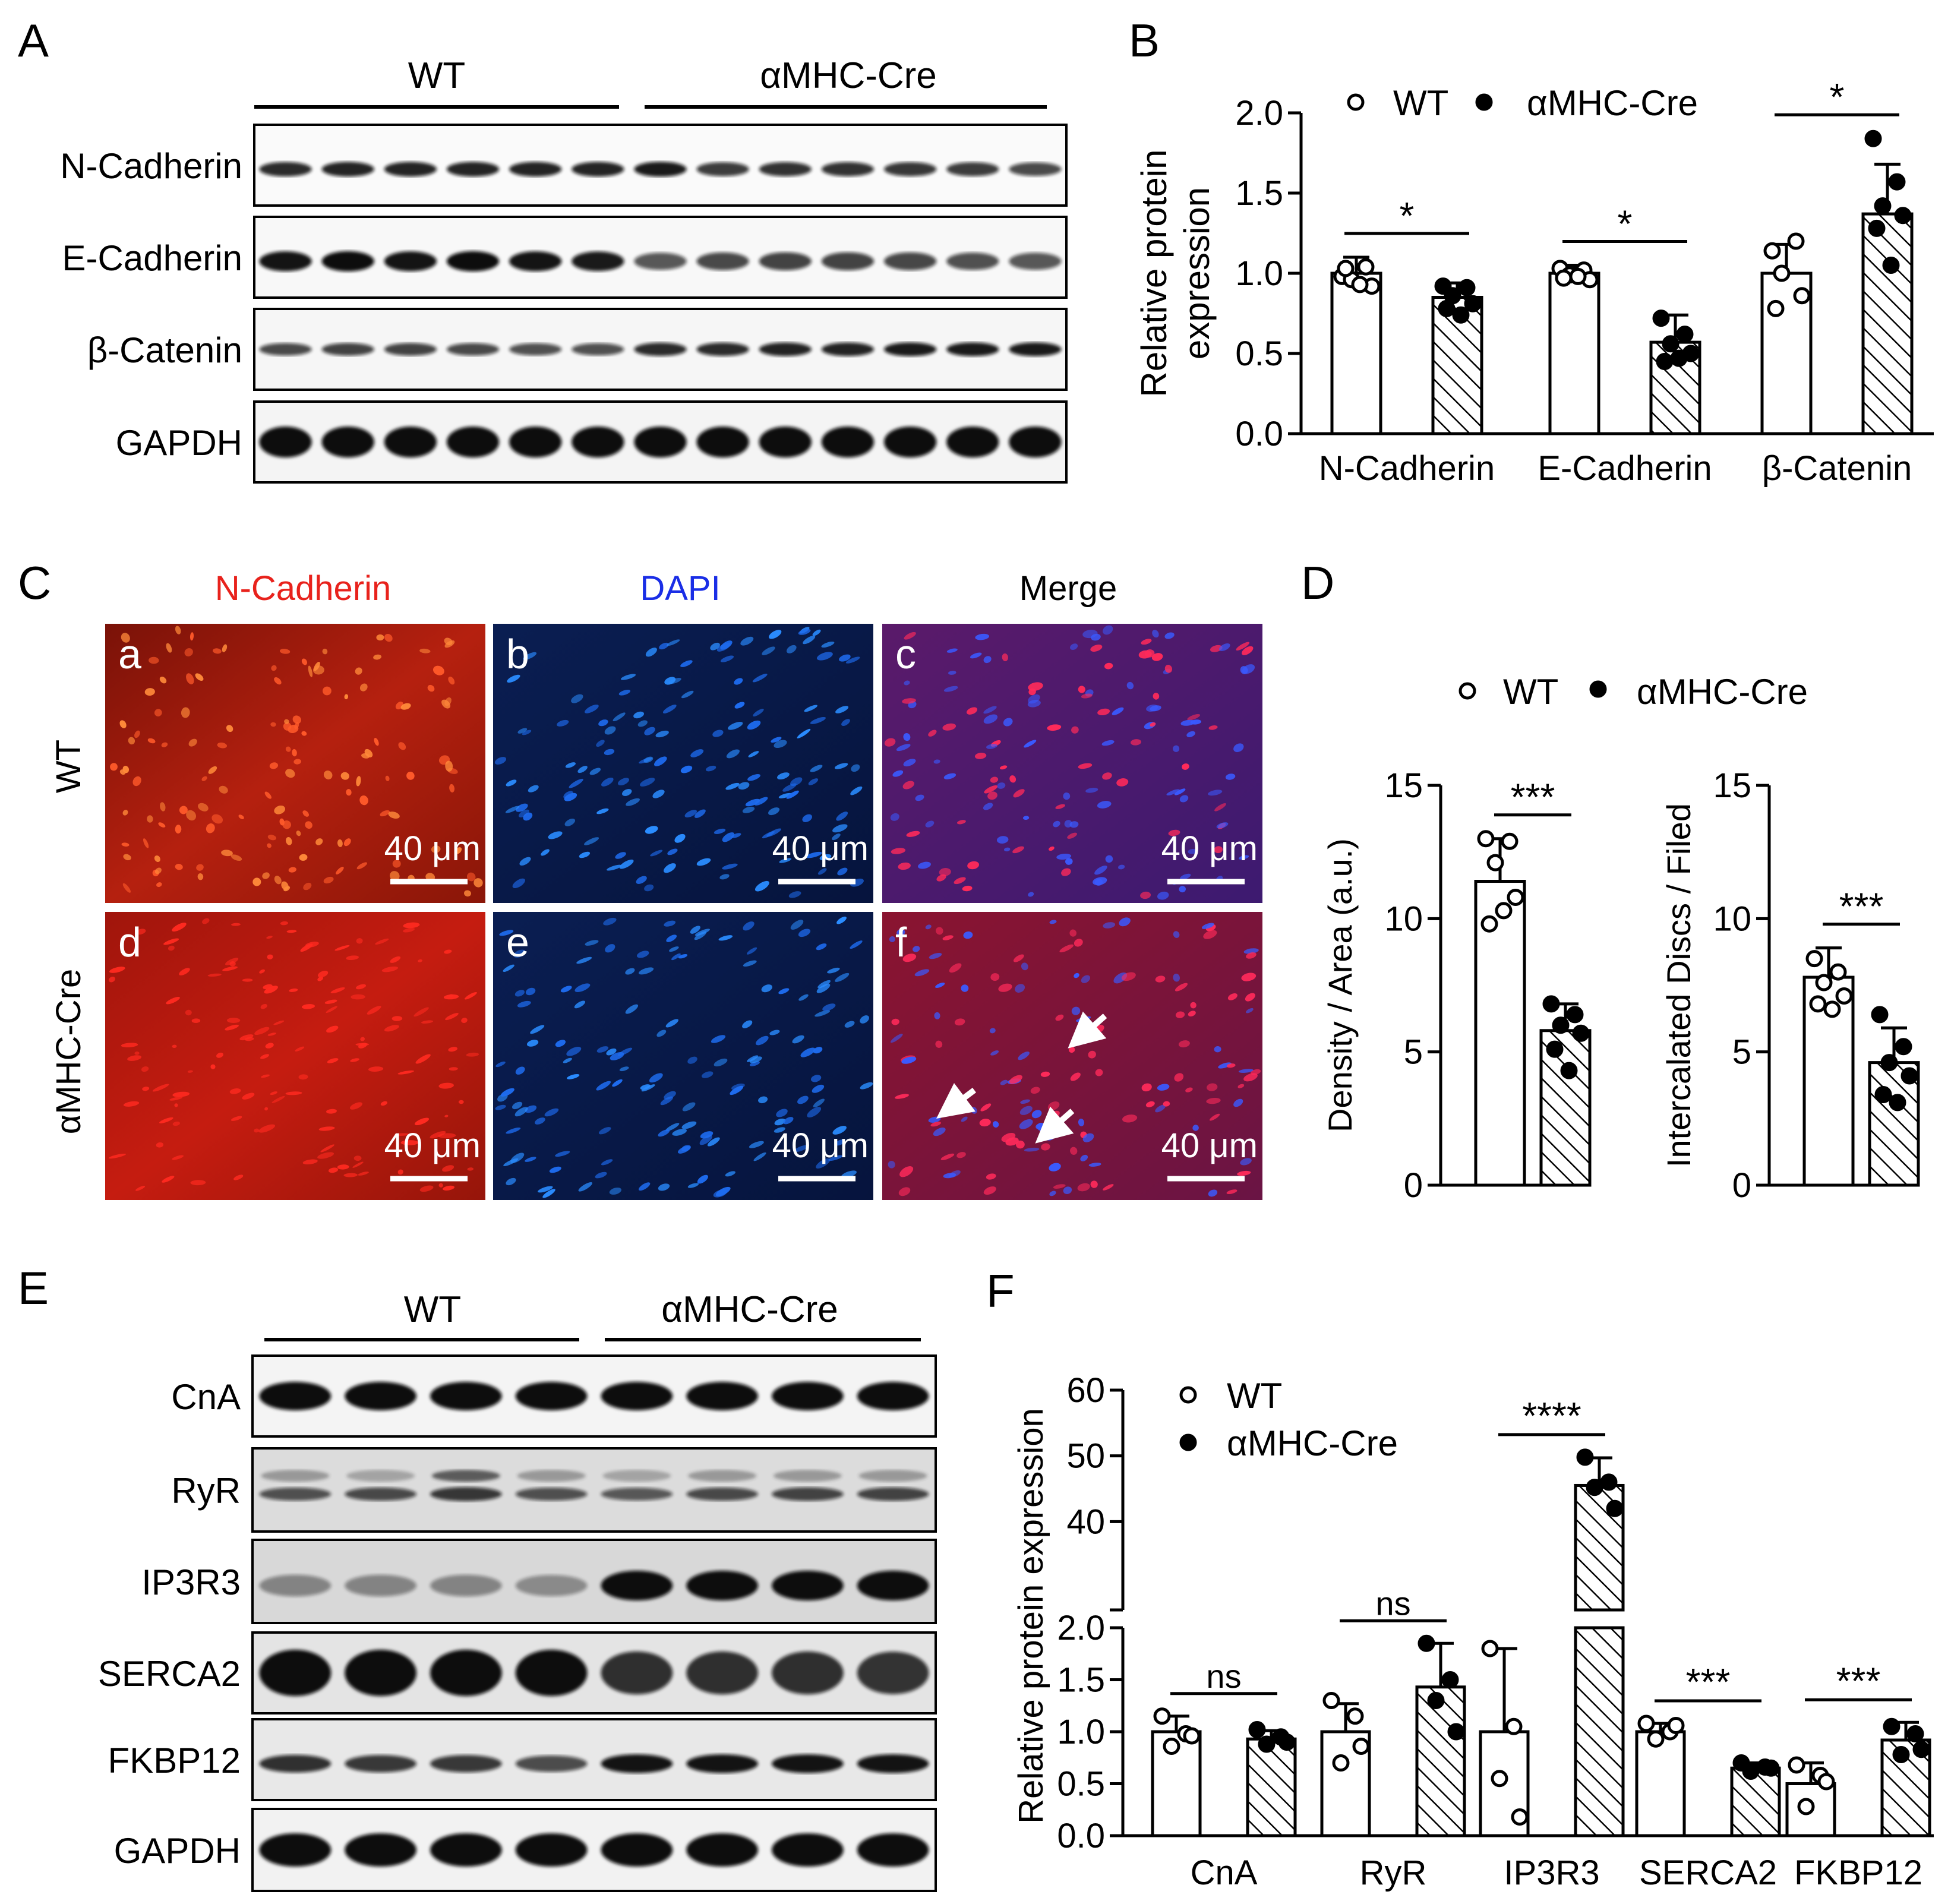 The image size is (1951, 1904). Describe the element at coordinates (1144, 40) in the screenshot. I see `panel-b-letter: B` at that location.